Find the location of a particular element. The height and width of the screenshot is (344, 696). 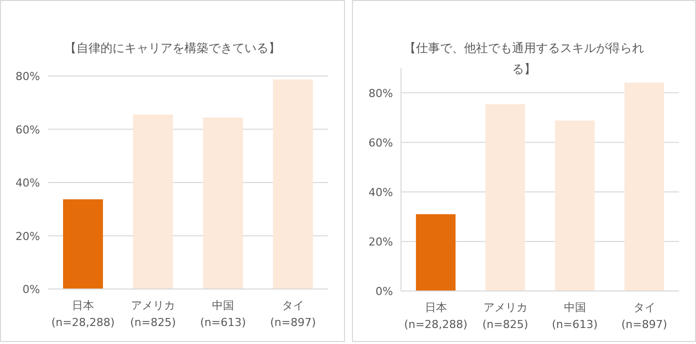

chart-title: 【仕事で、他社でも通用するスキルが得られる】 is located at coordinates (524, 59).